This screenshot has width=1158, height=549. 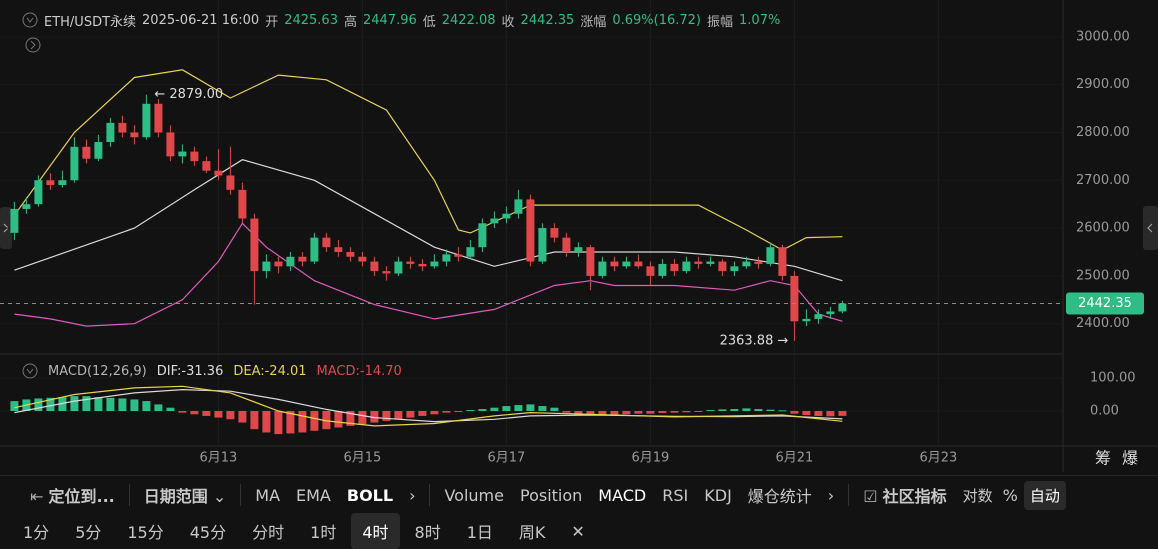 I want to click on interval-button: 5分, so click(x=88, y=532).